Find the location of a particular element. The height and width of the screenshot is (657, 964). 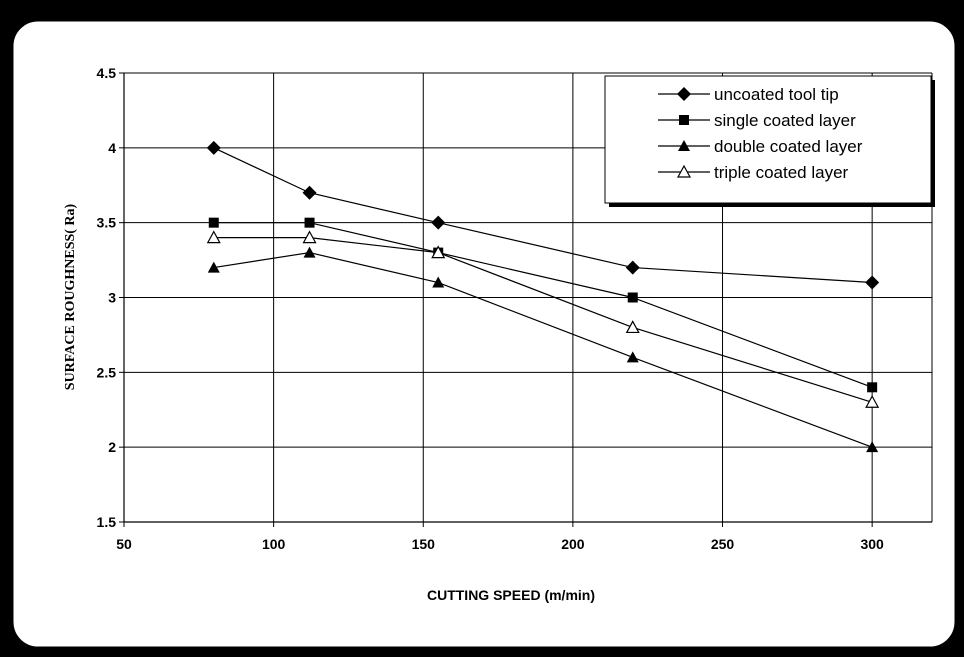

x-tick-label: 150 is located at coordinates (424, 544).